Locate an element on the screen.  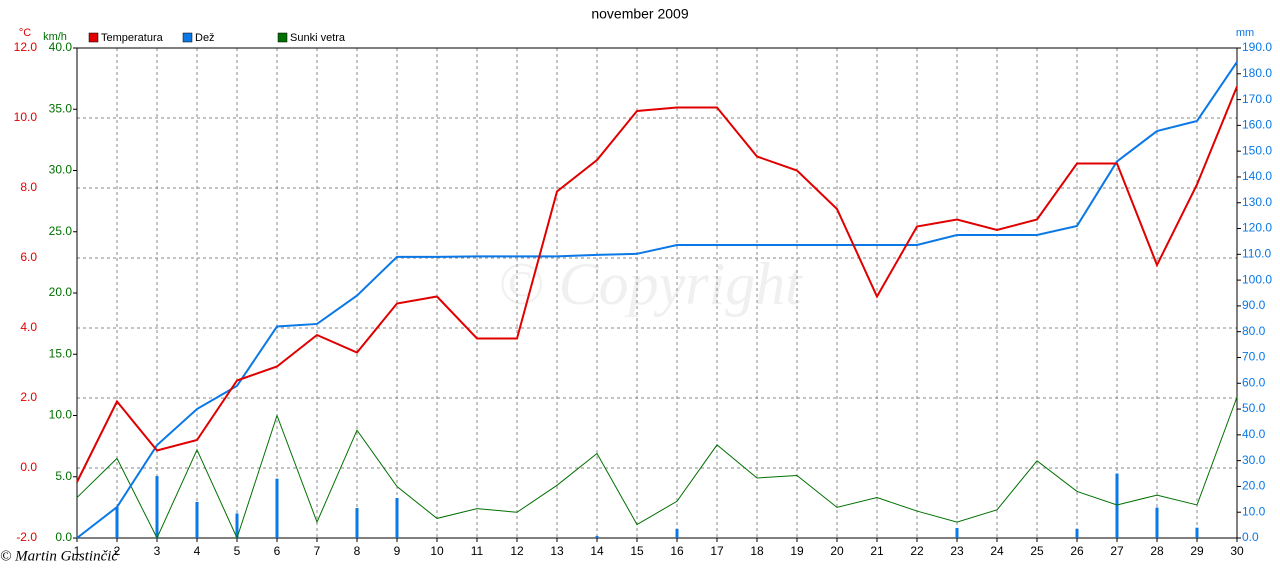
x-tick-label: 15 is located at coordinates (637, 551).